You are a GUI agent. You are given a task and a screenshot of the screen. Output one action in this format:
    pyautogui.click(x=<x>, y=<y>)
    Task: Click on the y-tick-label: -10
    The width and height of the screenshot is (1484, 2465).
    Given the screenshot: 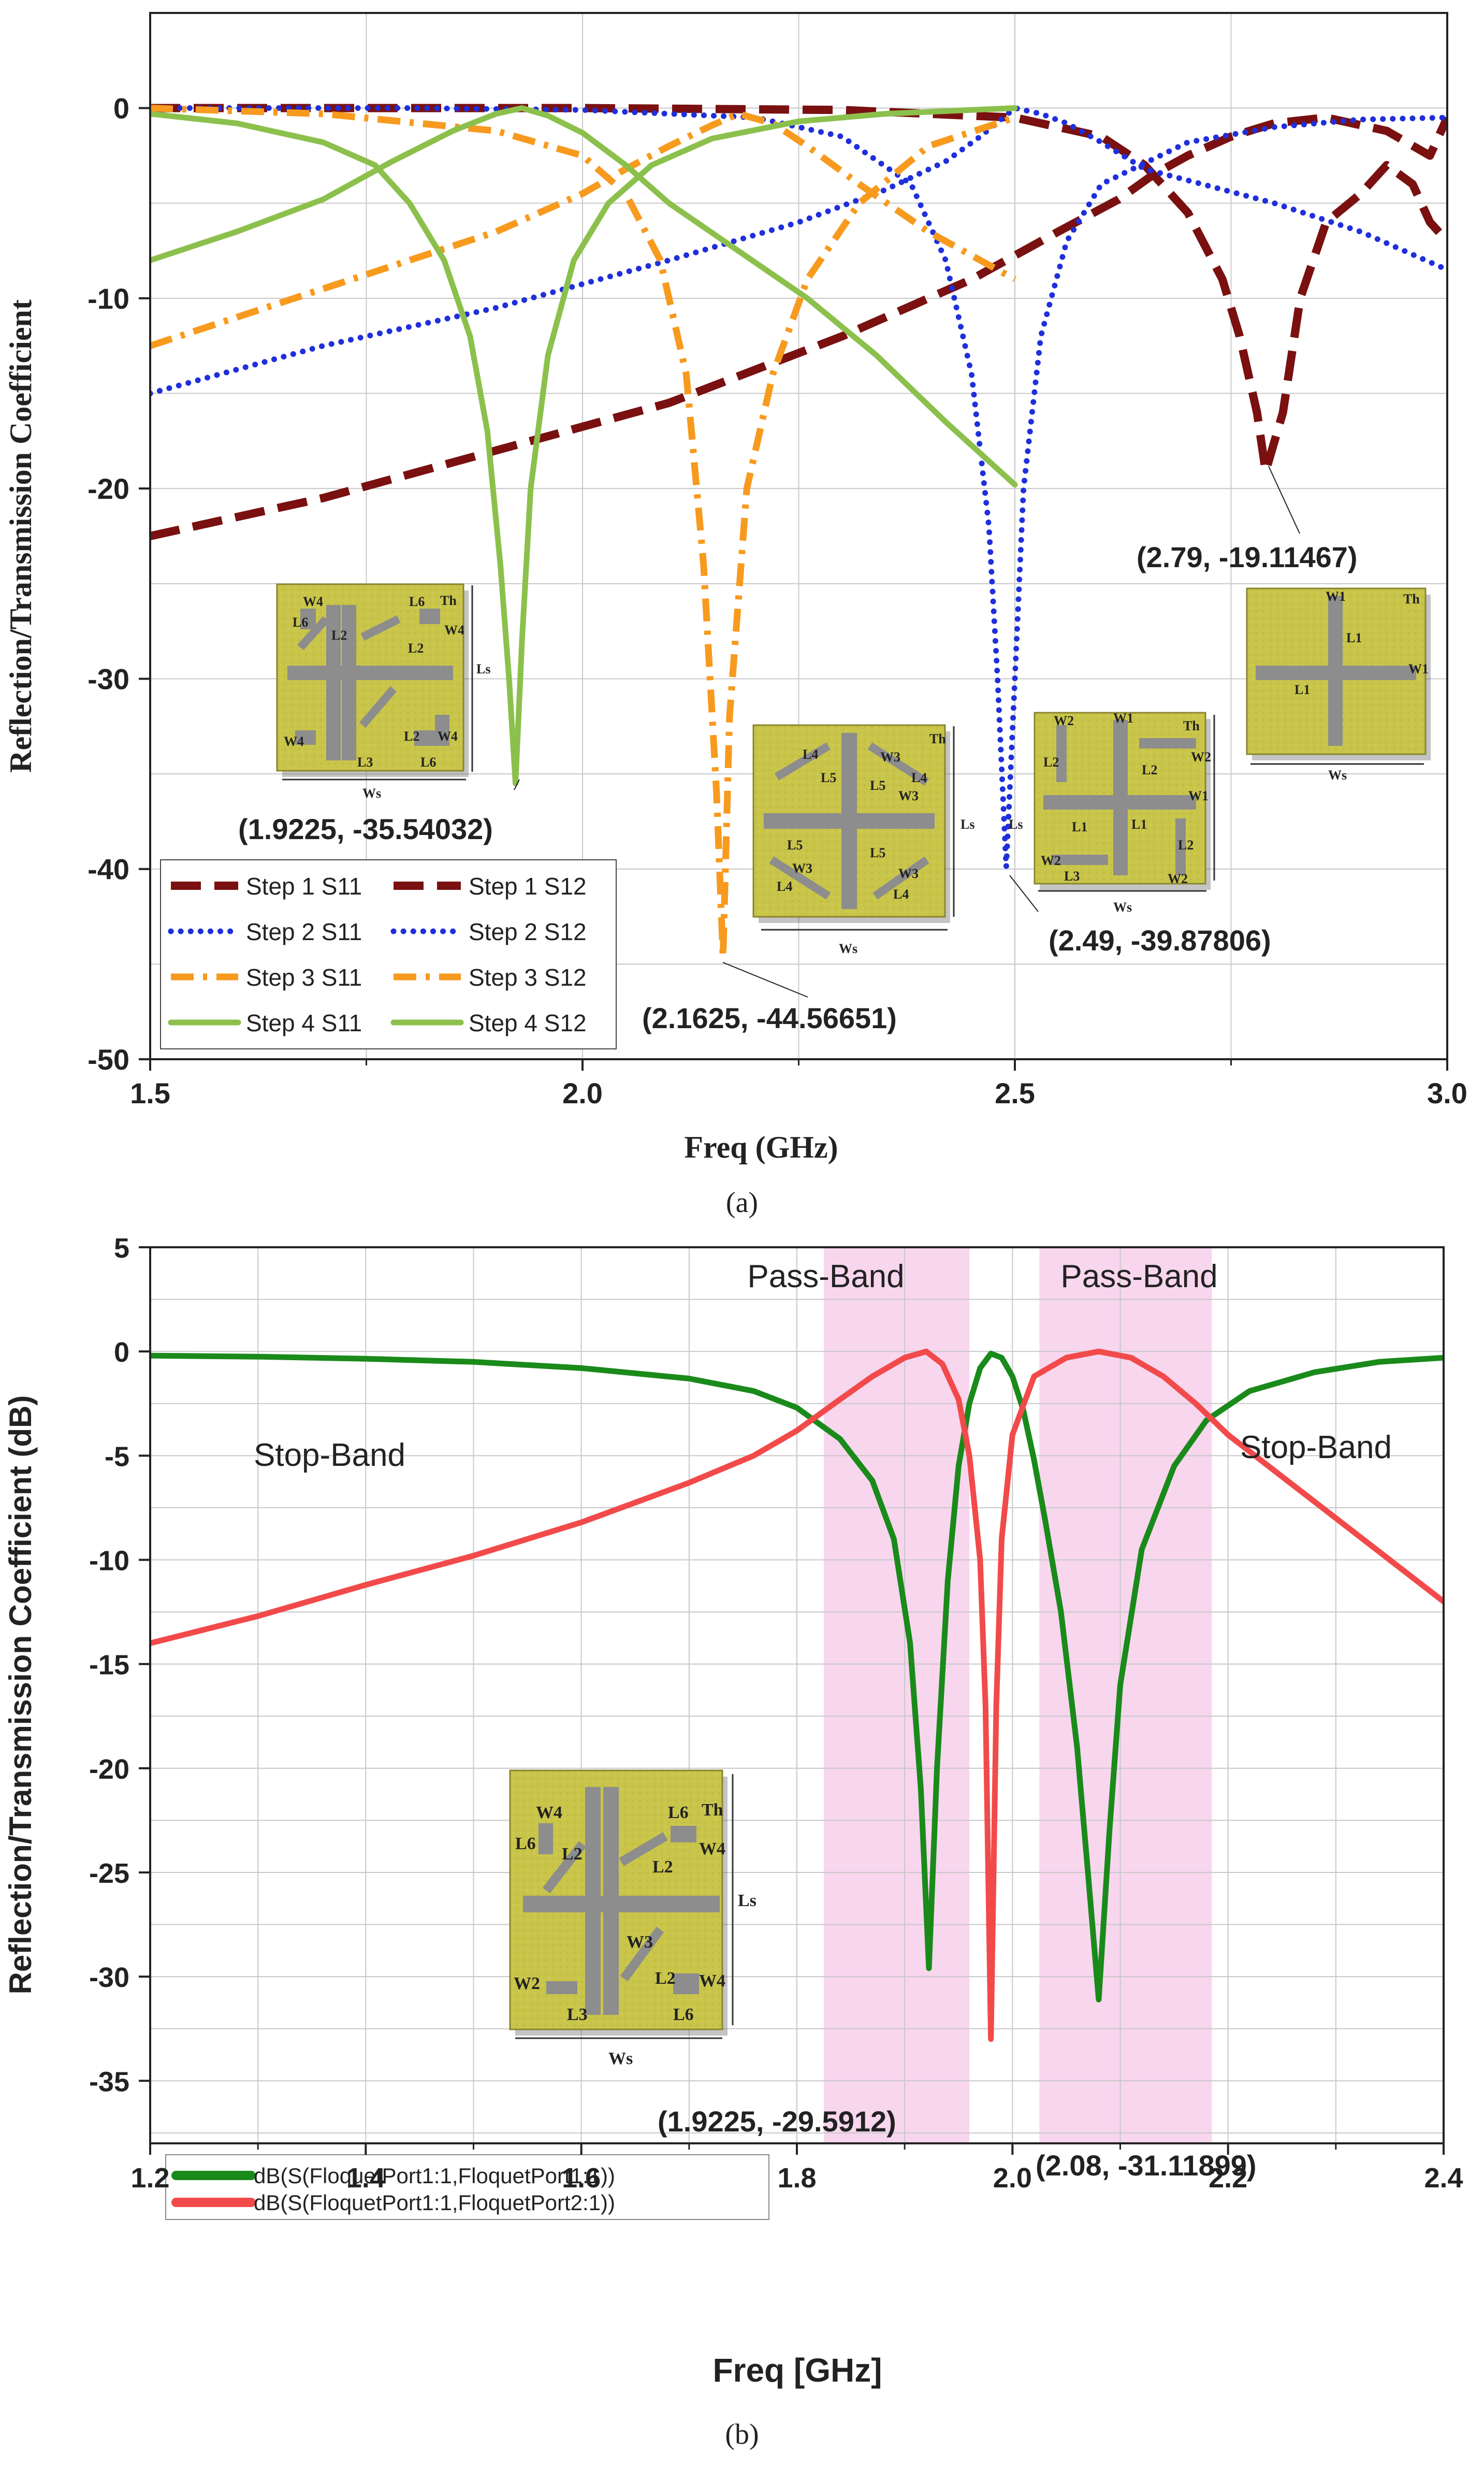 What is the action you would take?
    pyautogui.click(x=108, y=298)
    